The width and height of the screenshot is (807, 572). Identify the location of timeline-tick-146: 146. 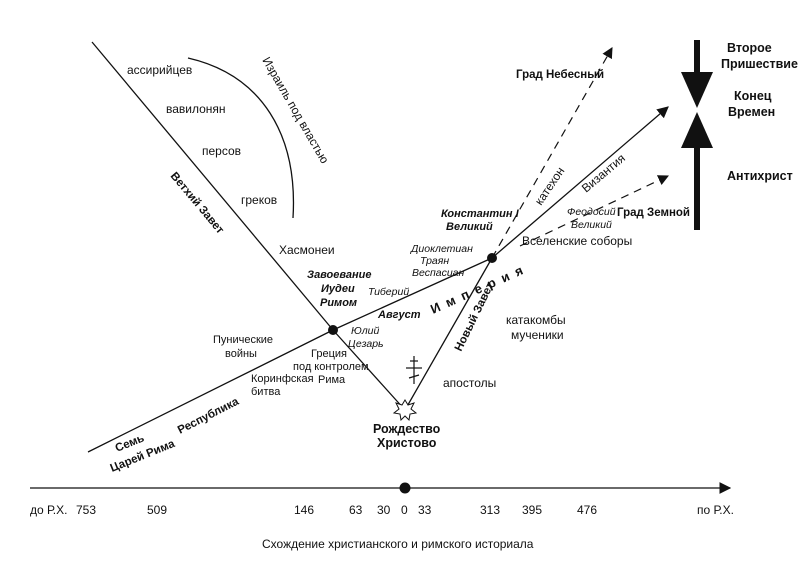
(304, 510).